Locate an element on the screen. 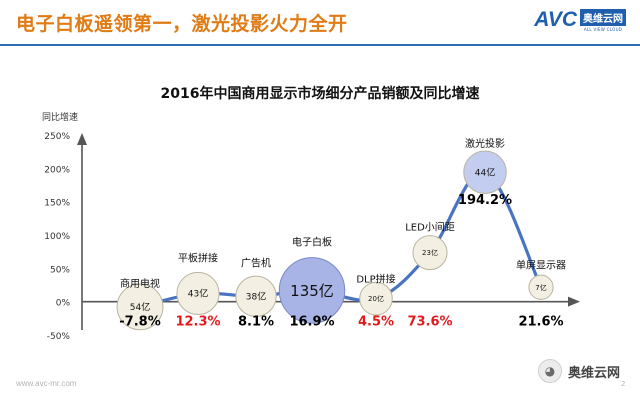  footer-url: www.avc-mr.com is located at coordinates (46, 383).